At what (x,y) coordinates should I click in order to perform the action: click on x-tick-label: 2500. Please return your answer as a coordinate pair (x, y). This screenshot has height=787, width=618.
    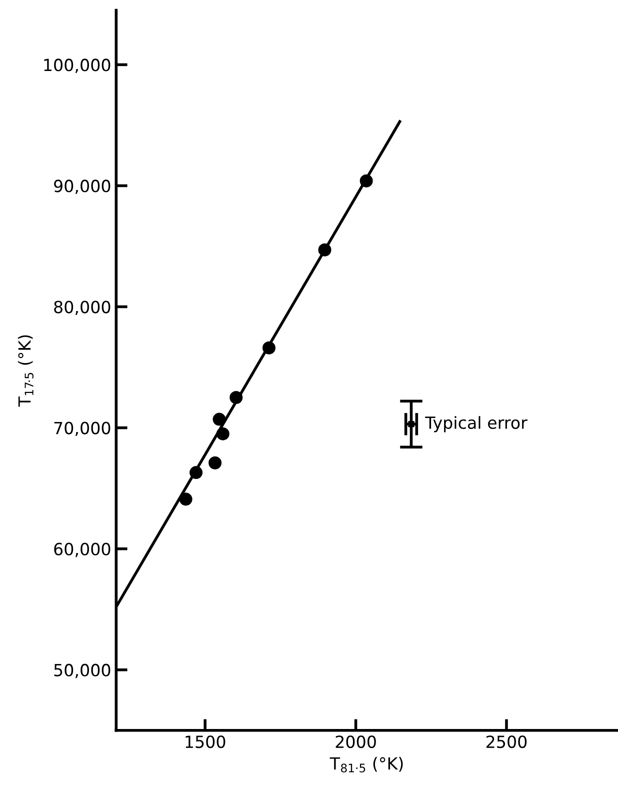
    Looking at the image, I should click on (506, 741).